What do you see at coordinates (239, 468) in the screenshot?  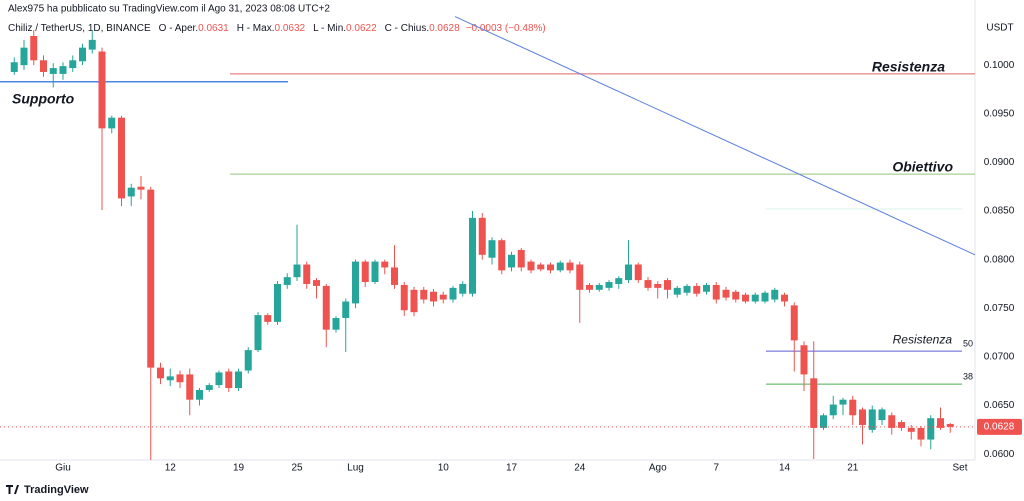 I see `x-tick-label: 19` at bounding box center [239, 468].